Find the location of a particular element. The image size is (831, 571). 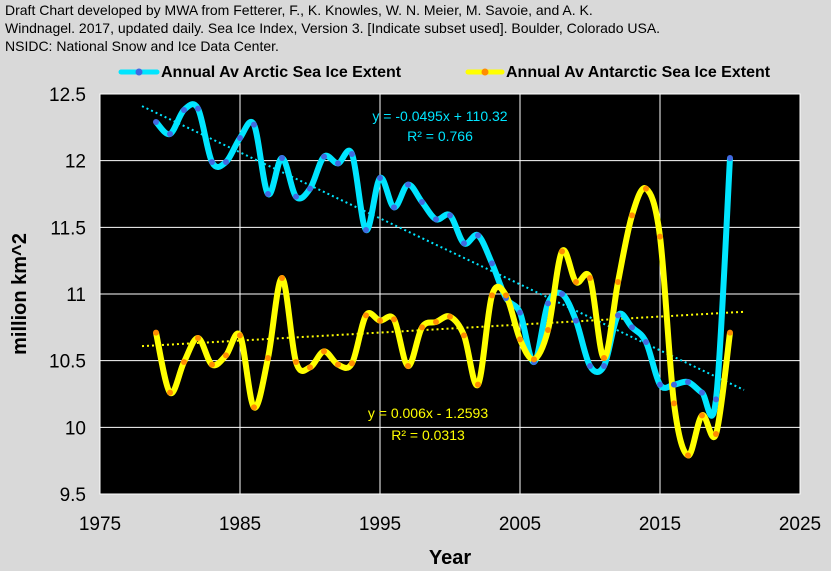

x-tick-label: 2005 is located at coordinates (520, 524).